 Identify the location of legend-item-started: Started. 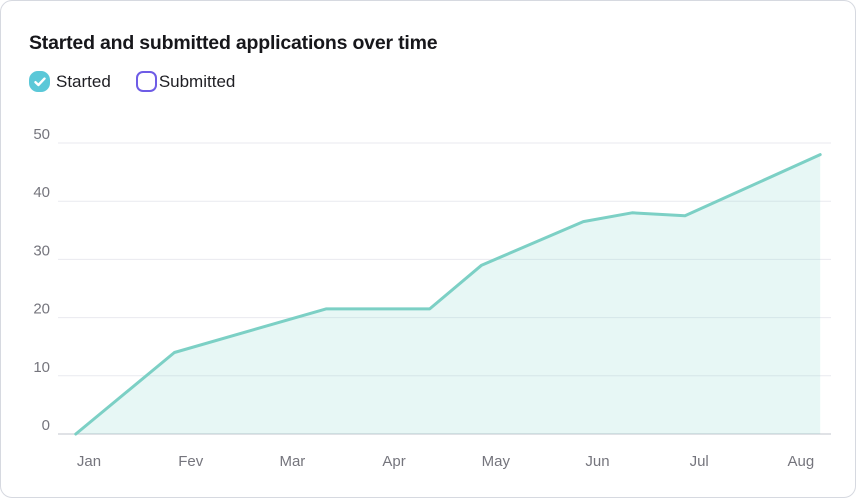
(70, 81).